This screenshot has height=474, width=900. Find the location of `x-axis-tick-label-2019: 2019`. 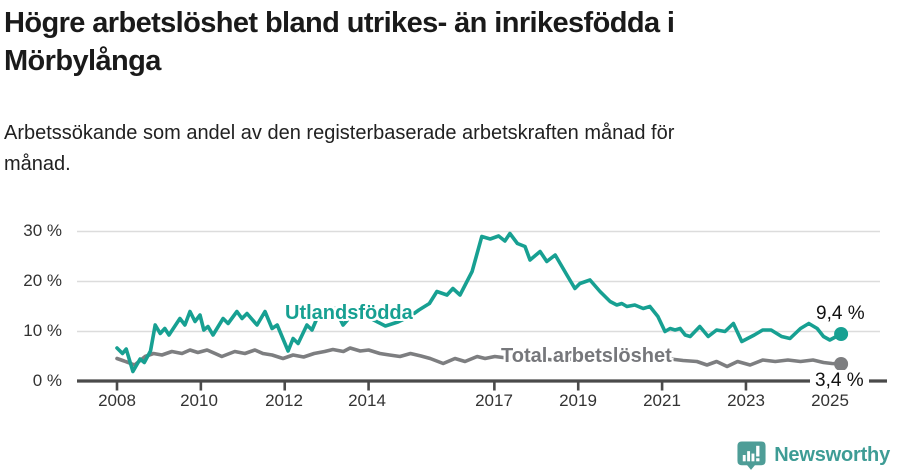

x-axis-tick-label-2019: 2019 is located at coordinates (578, 400).